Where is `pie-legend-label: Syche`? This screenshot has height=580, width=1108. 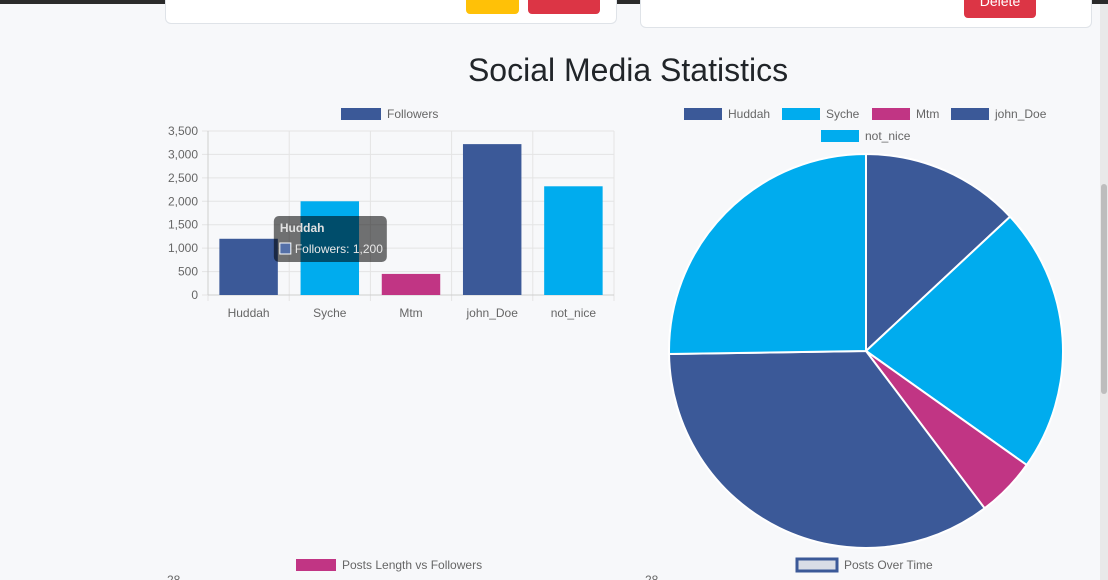 pie-legend-label: Syche is located at coordinates (843, 114).